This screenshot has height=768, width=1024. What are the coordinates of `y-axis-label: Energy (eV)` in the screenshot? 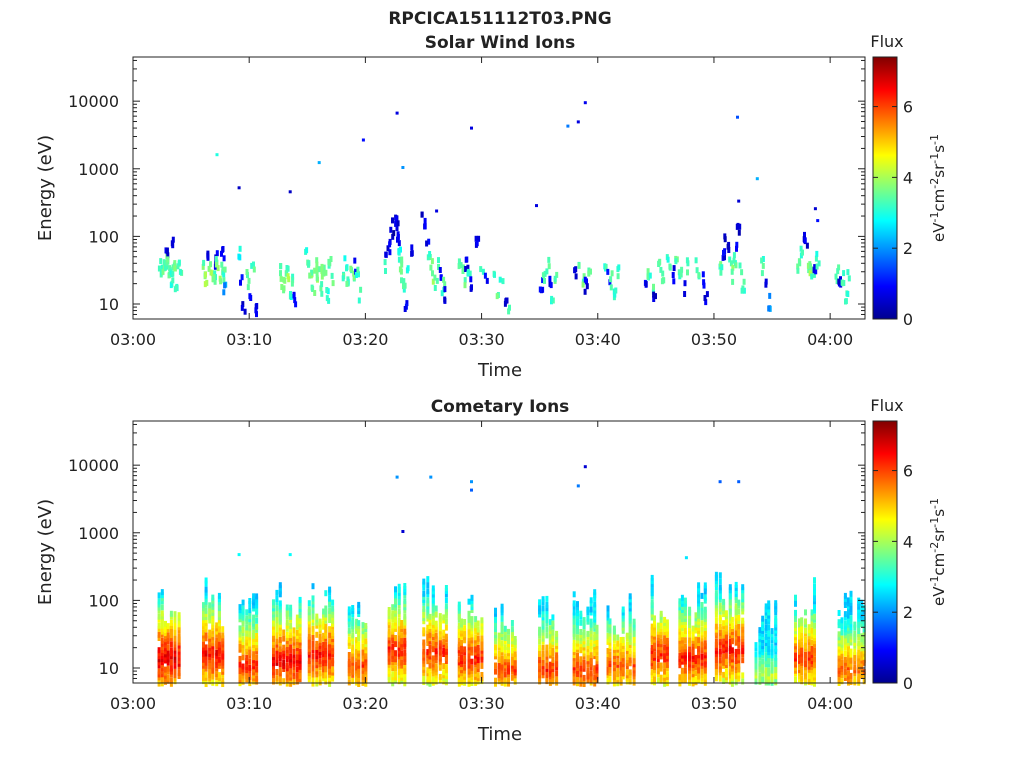 It's located at (45, 188).